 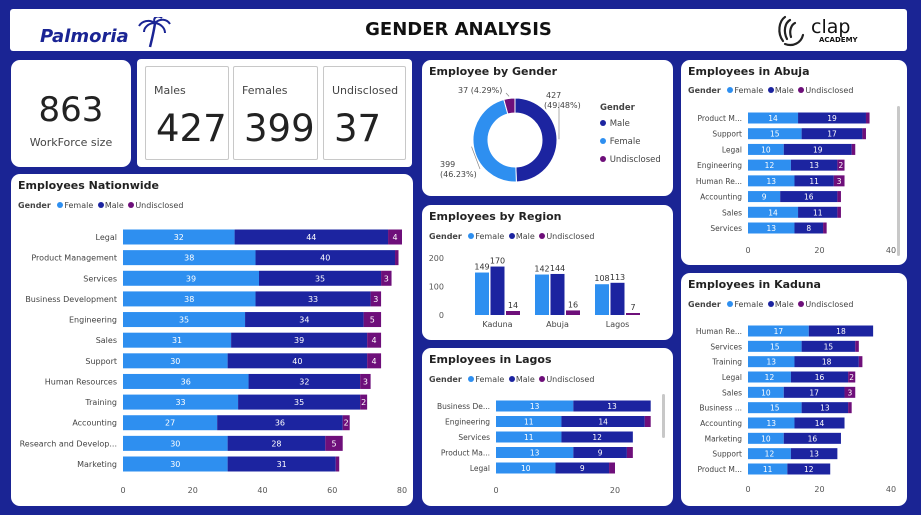 I want to click on donut-slice-male, so click(x=536, y=140).